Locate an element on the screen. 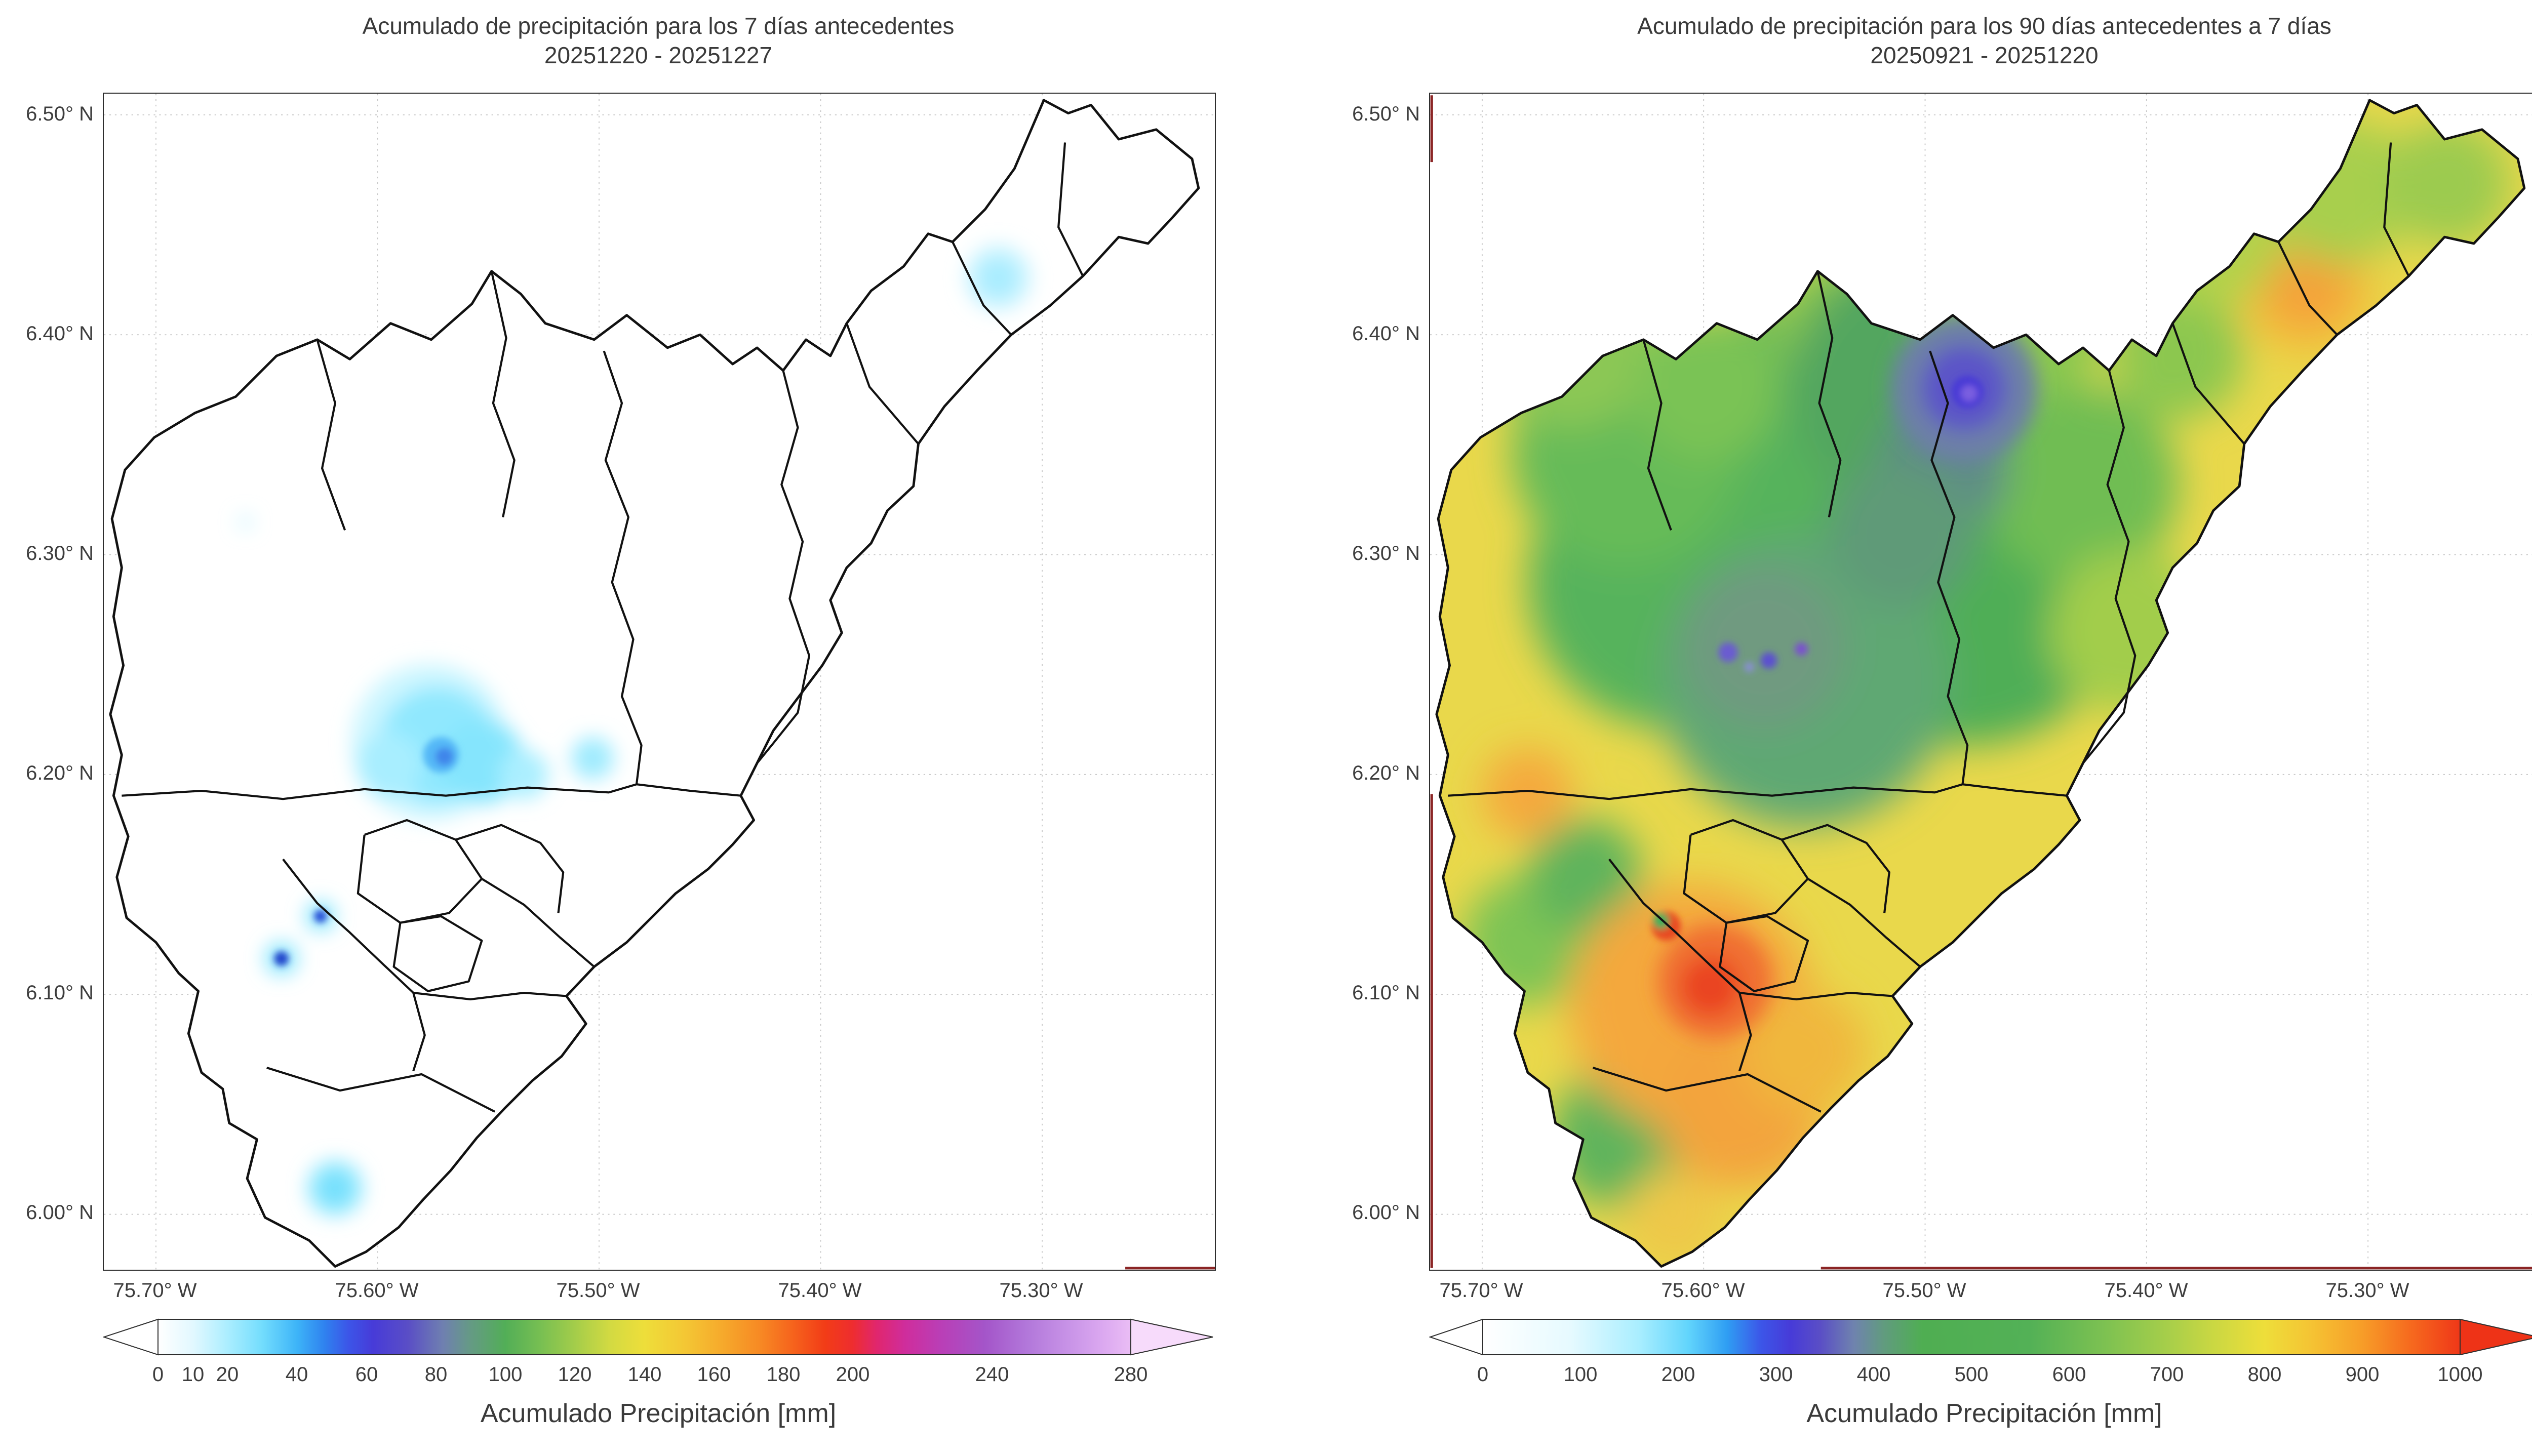 The image size is (2532, 1456). colorbar-90days-gradient is located at coordinates (1980, 1337).